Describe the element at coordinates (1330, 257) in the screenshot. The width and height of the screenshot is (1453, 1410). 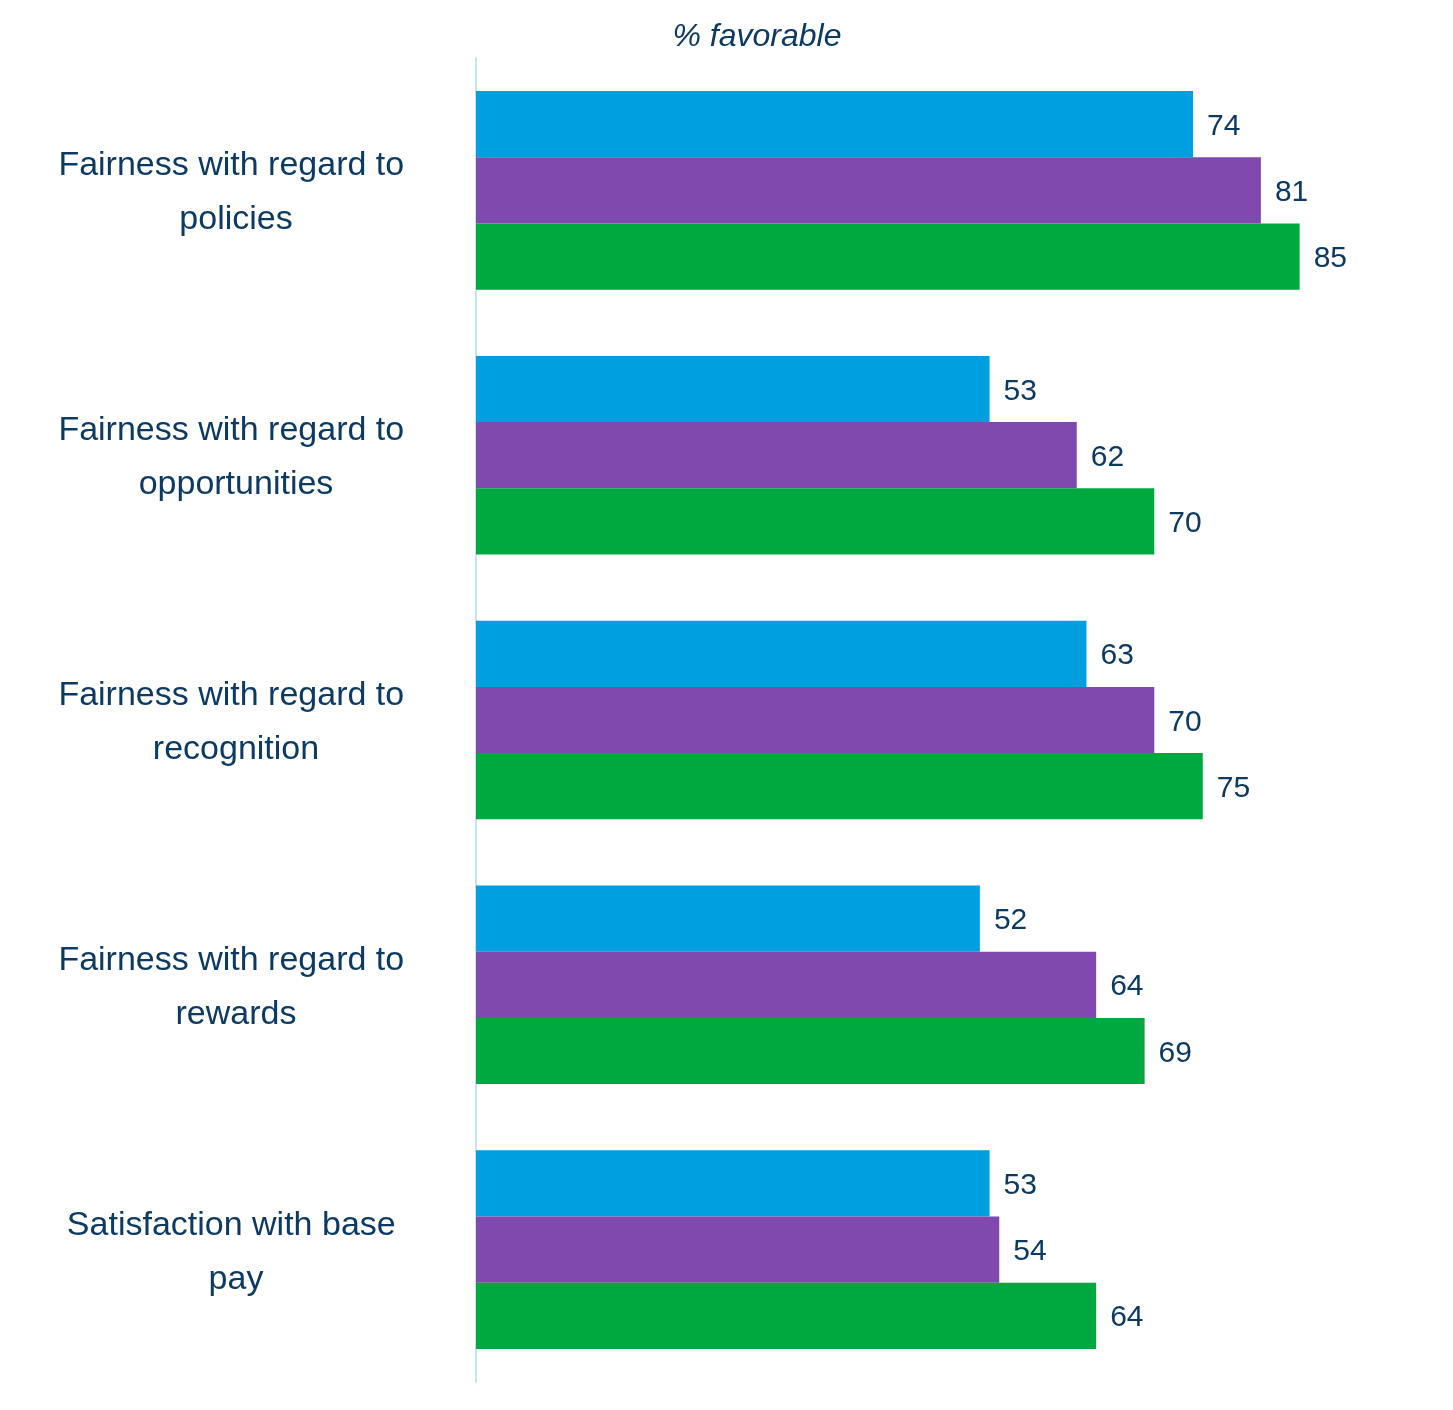
I see `data-label: 85` at that location.